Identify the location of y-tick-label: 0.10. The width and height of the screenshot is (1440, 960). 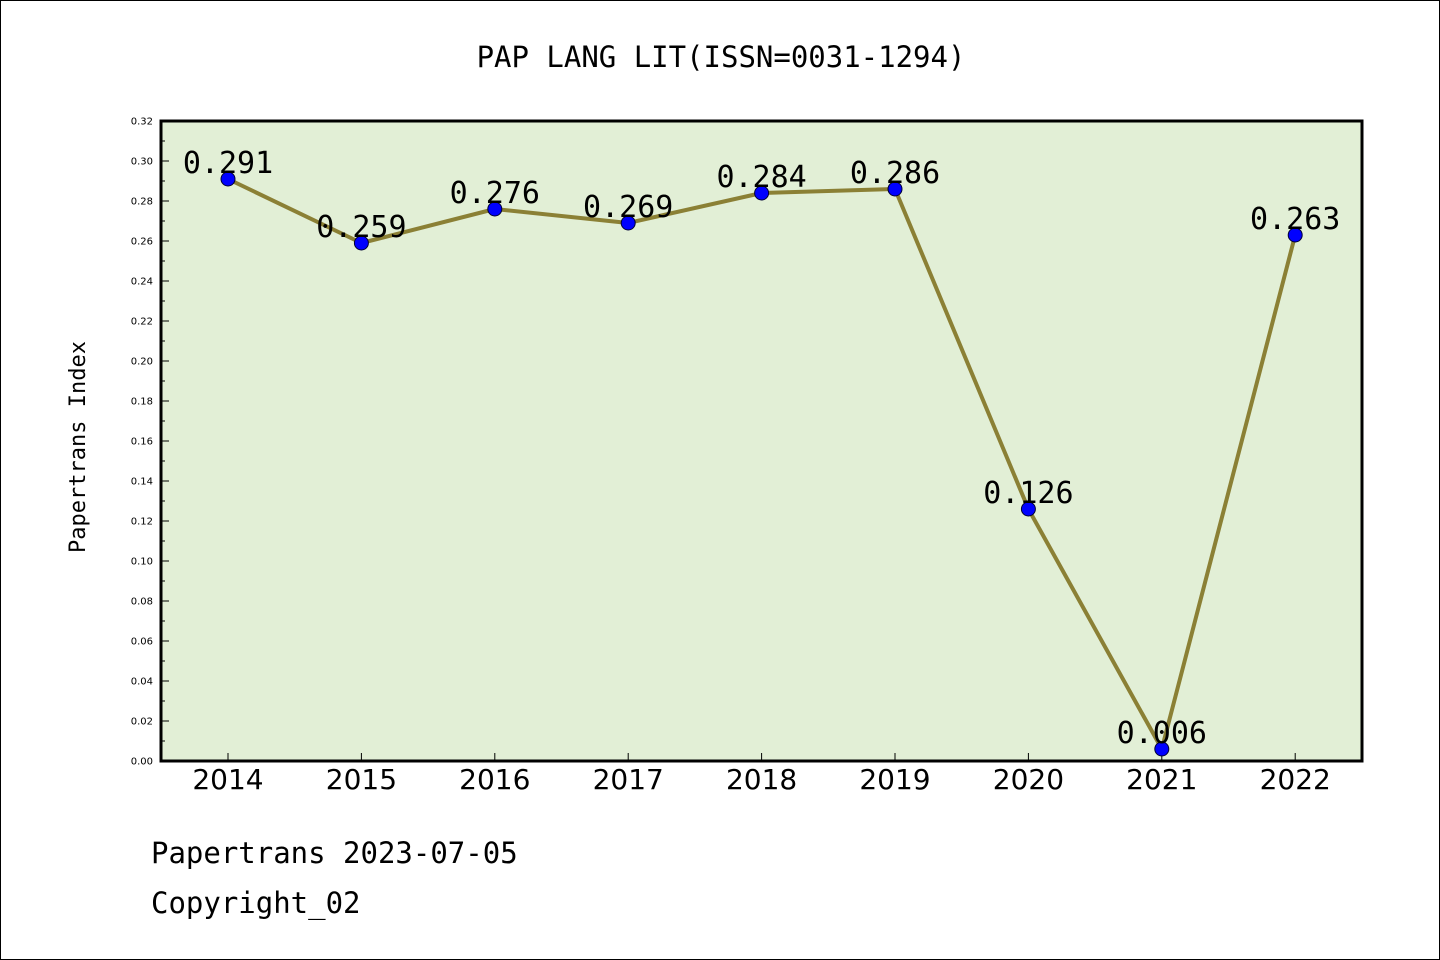
(142, 562).